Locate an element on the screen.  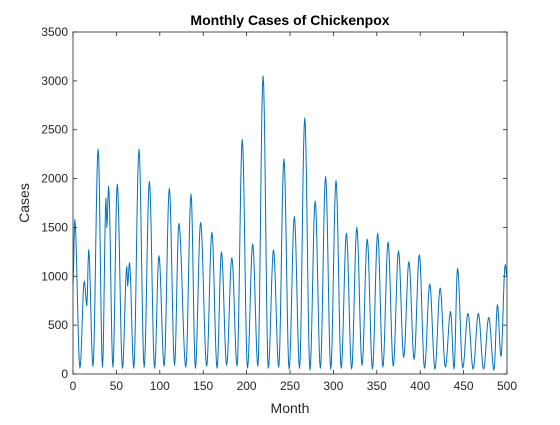
x-tick-label: 400 is located at coordinates (420, 386).